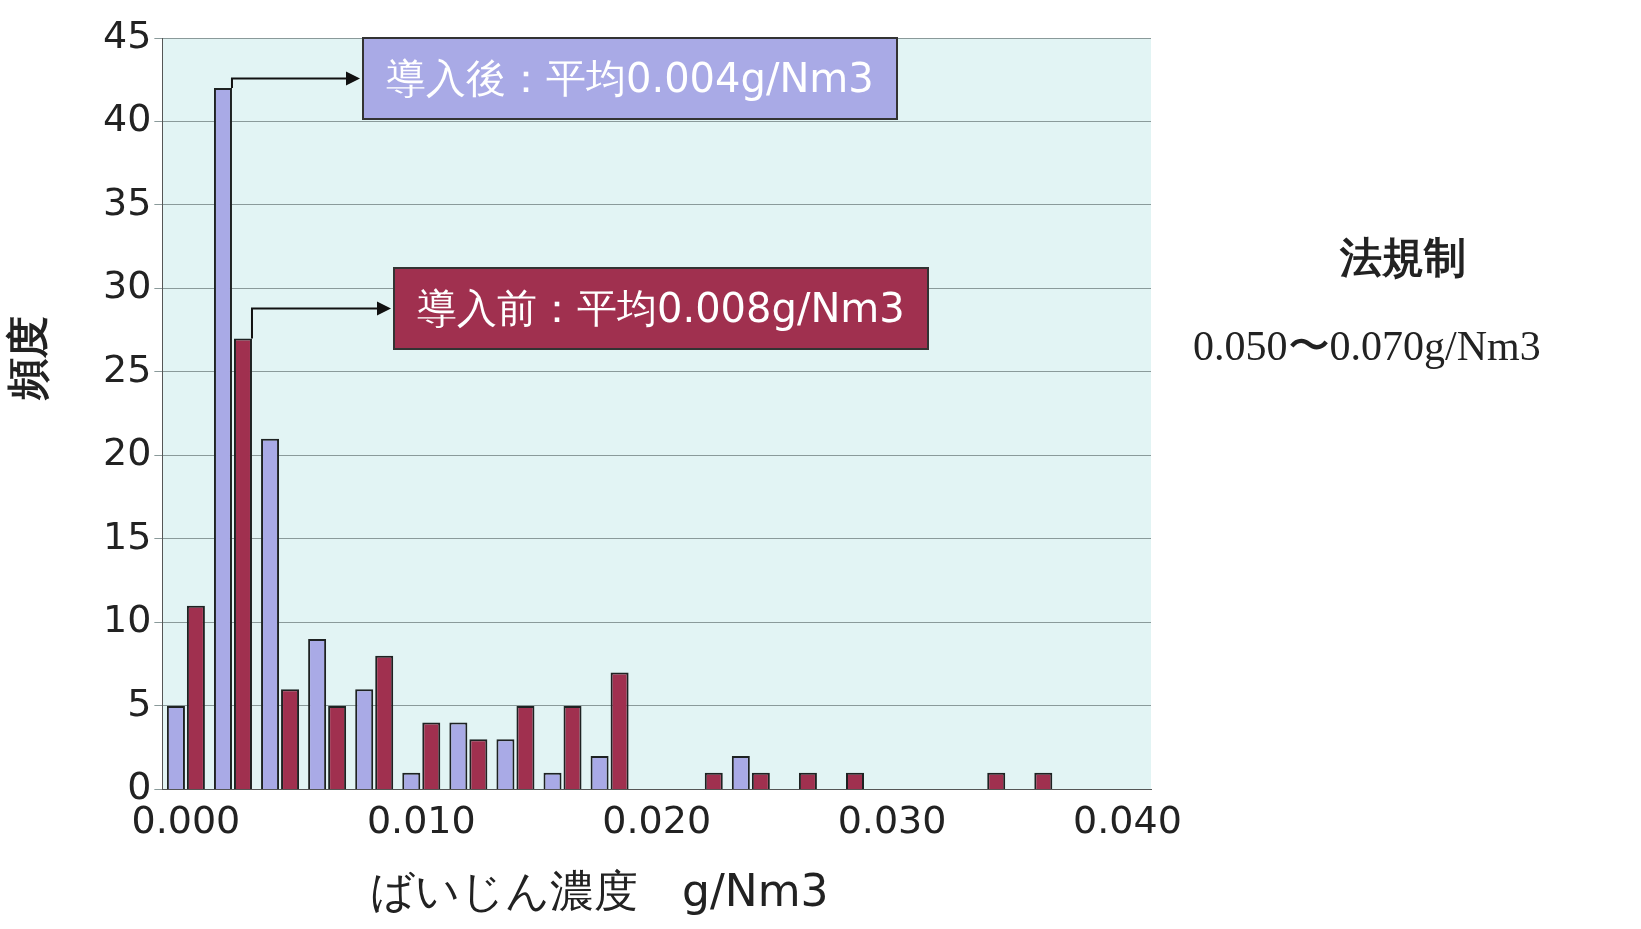 The height and width of the screenshot is (929, 1641). I want to click on x-tick-label: 0.010, so click(421, 820).